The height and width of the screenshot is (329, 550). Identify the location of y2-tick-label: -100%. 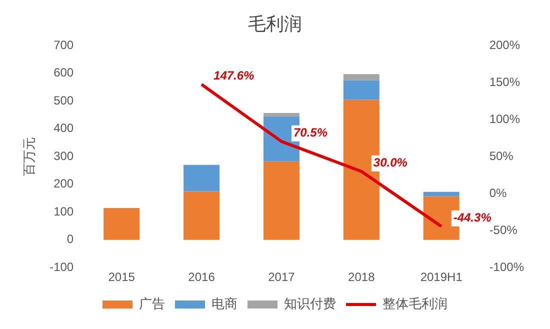
(506, 267).